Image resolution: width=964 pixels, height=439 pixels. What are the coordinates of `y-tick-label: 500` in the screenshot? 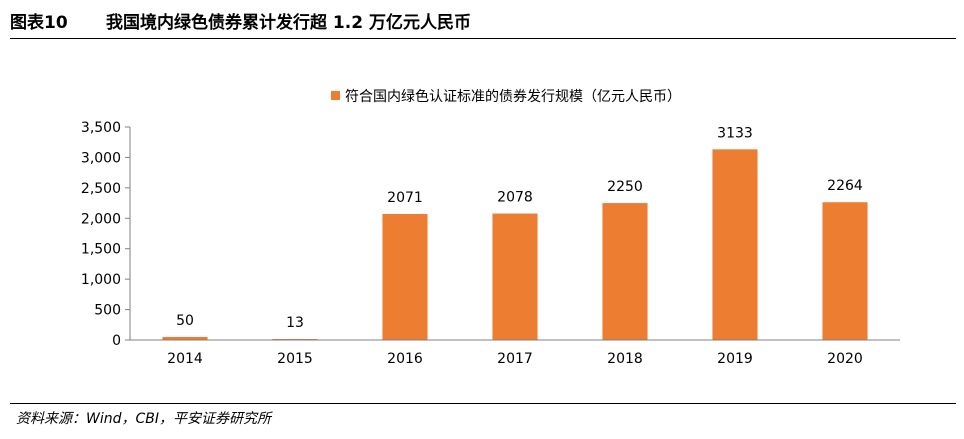 It's located at (107, 311).